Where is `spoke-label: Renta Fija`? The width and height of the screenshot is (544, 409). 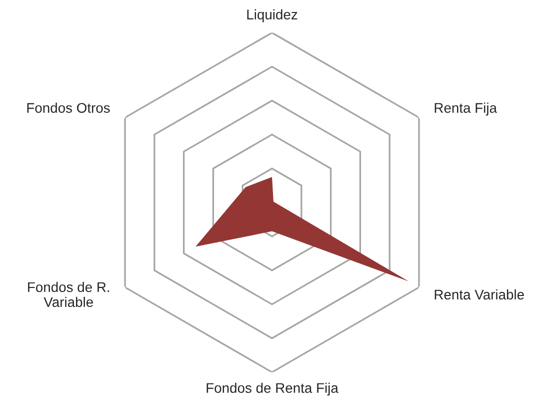
spoke-label: Renta Fija is located at coordinates (465, 109).